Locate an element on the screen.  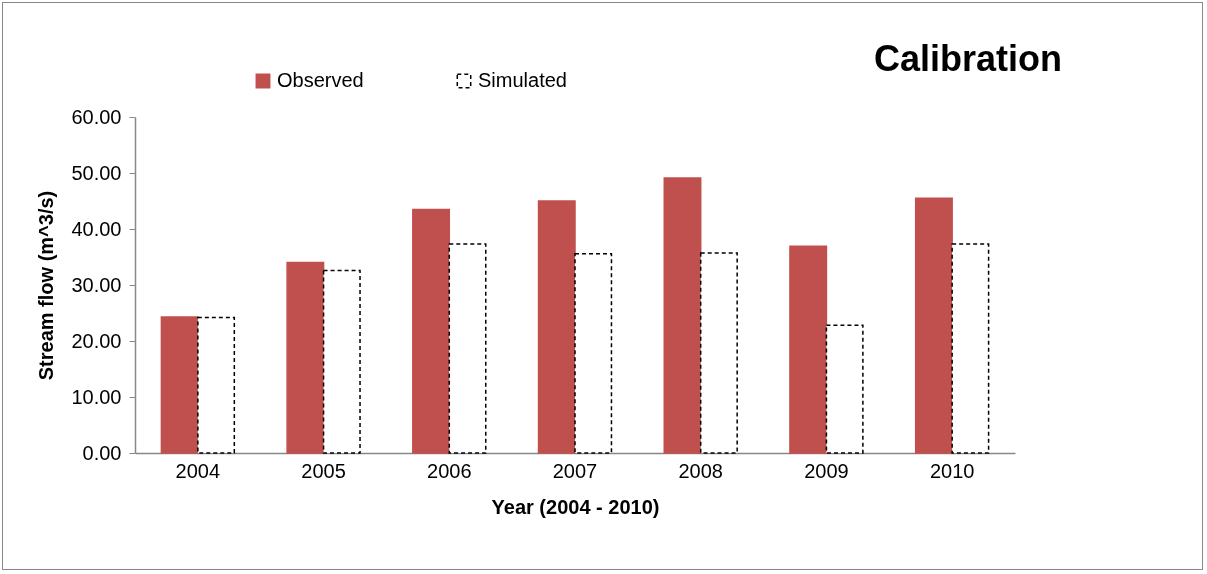
y-tick-label: 30.00 is located at coordinates (96, 284).